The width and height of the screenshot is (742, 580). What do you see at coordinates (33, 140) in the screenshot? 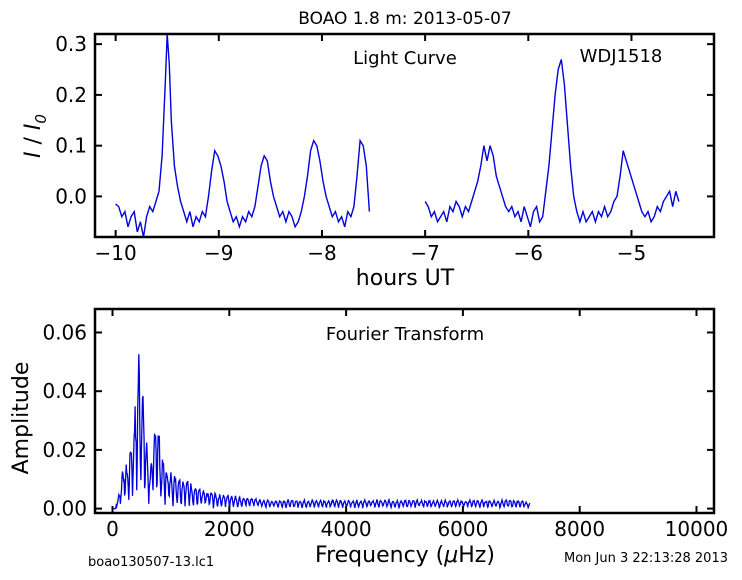
I see `ylabel-slash: /` at bounding box center [33, 140].